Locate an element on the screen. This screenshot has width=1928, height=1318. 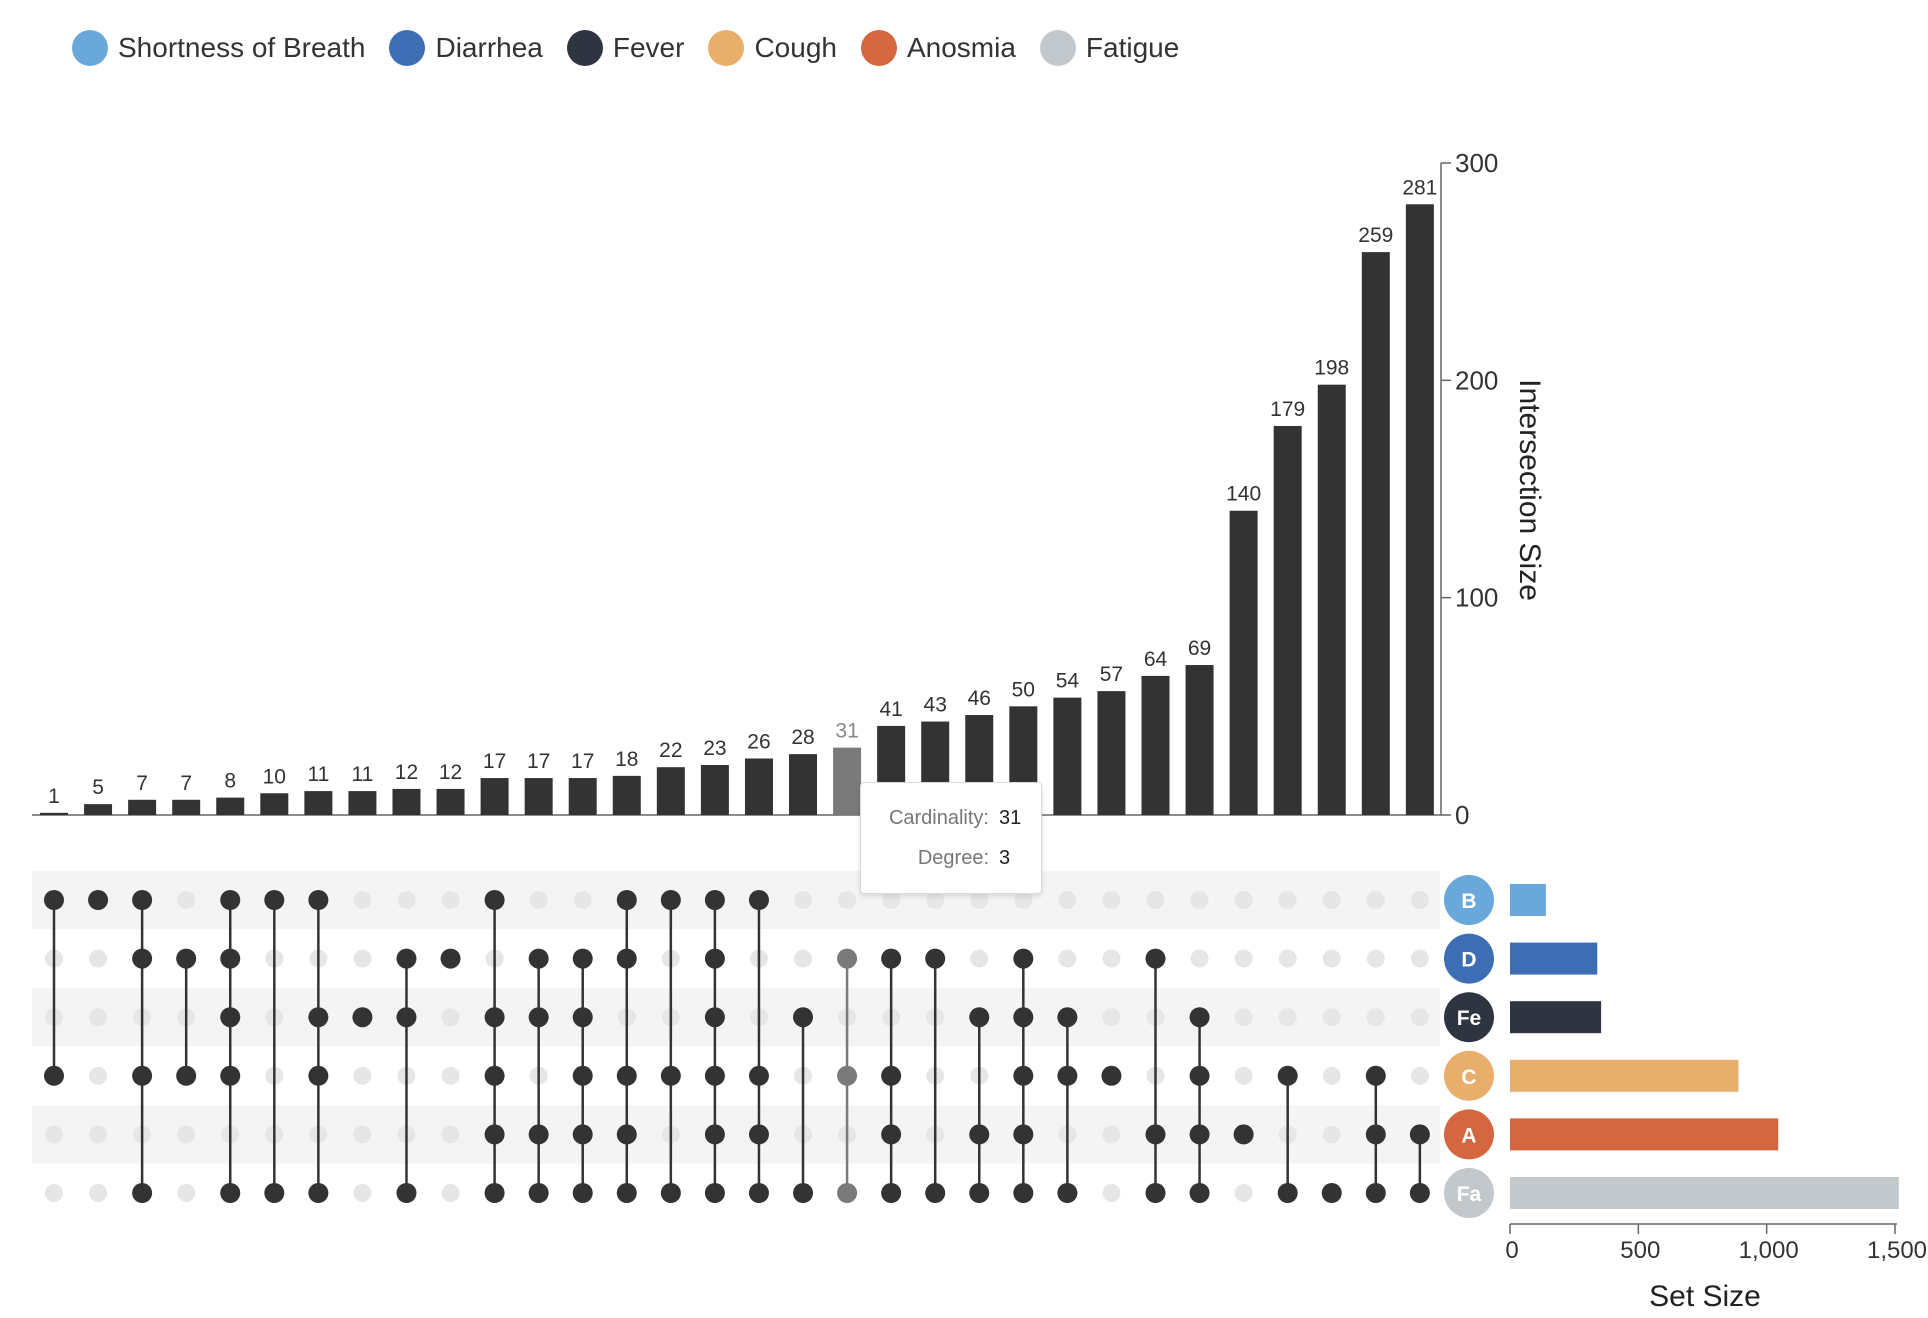
set-badge-label: B is located at coordinates (1468, 901).